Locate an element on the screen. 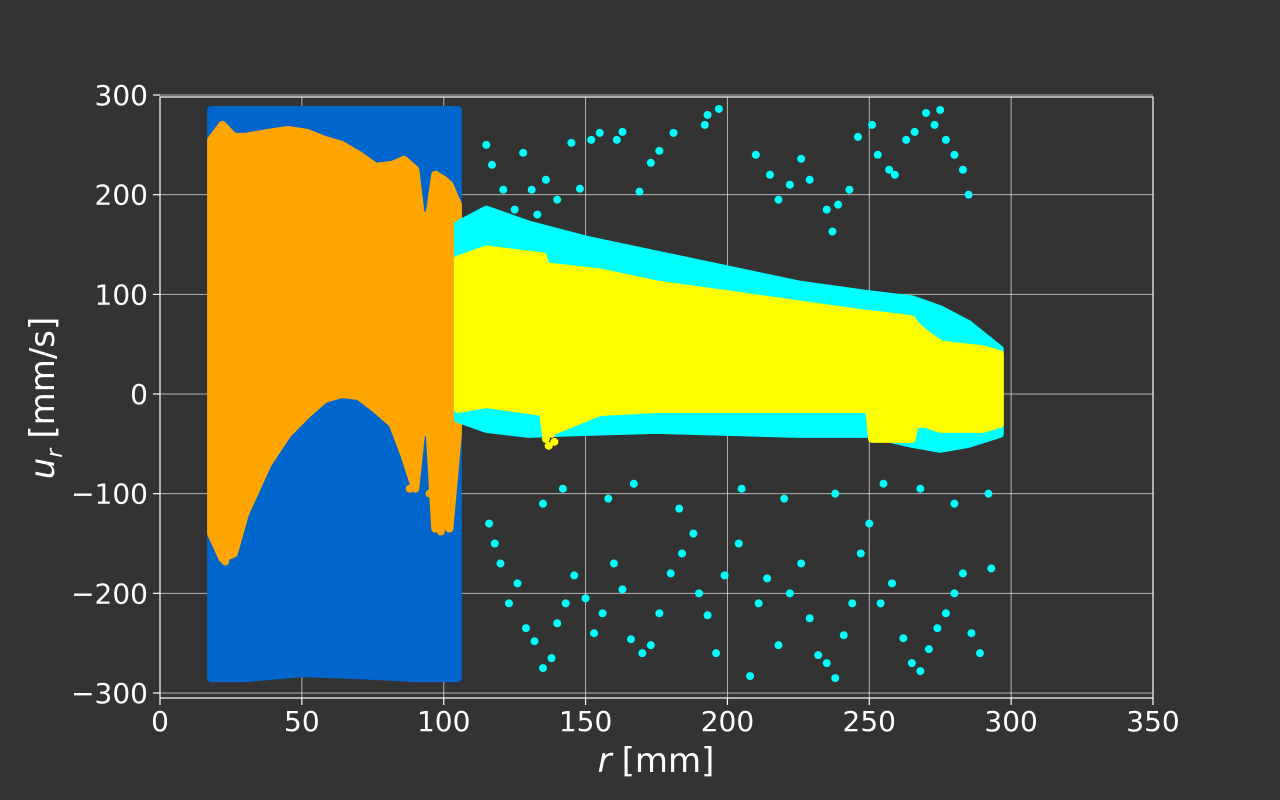 Image resolution: width=1280 pixels, height=800 pixels. x-tick-label: 0 is located at coordinates (160, 721).